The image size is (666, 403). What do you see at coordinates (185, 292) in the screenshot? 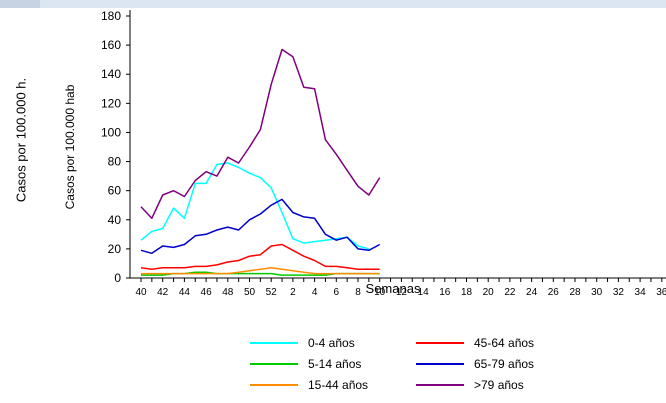
I see `x-tick-label: 44` at bounding box center [185, 292].